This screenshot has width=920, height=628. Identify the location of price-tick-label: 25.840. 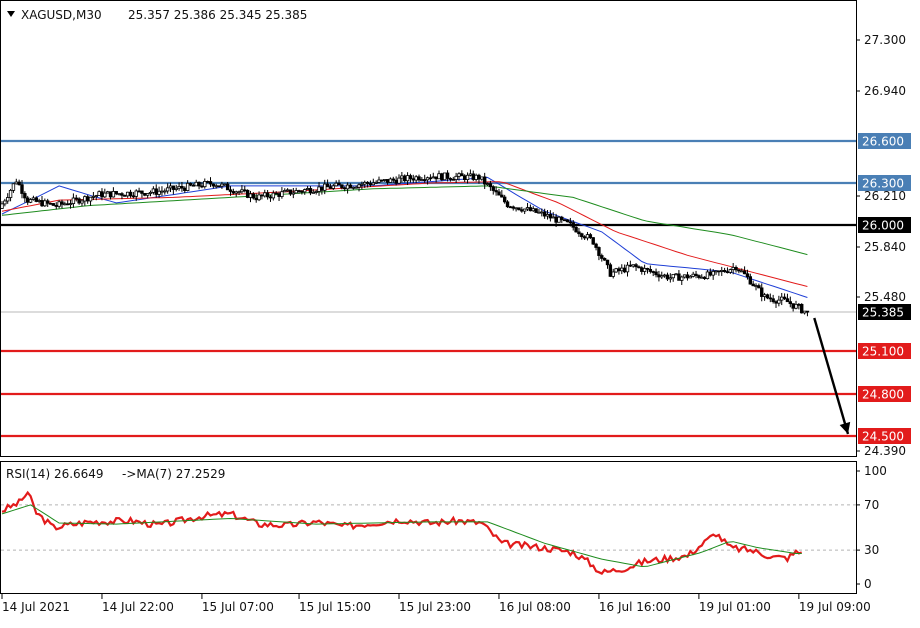
(885, 247).